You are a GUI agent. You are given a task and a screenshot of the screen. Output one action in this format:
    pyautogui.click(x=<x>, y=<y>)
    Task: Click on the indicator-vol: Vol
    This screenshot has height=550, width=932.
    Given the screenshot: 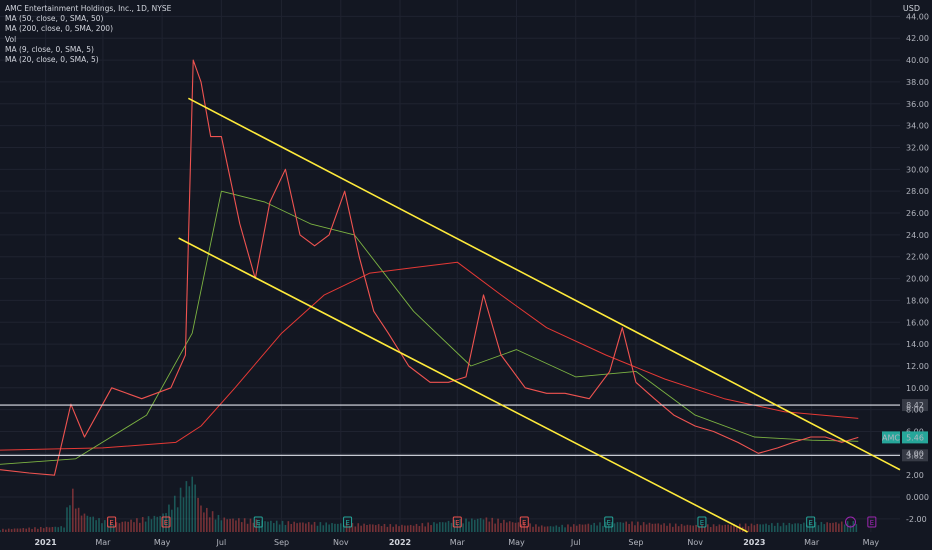 What is the action you would take?
    pyautogui.click(x=11, y=39)
    